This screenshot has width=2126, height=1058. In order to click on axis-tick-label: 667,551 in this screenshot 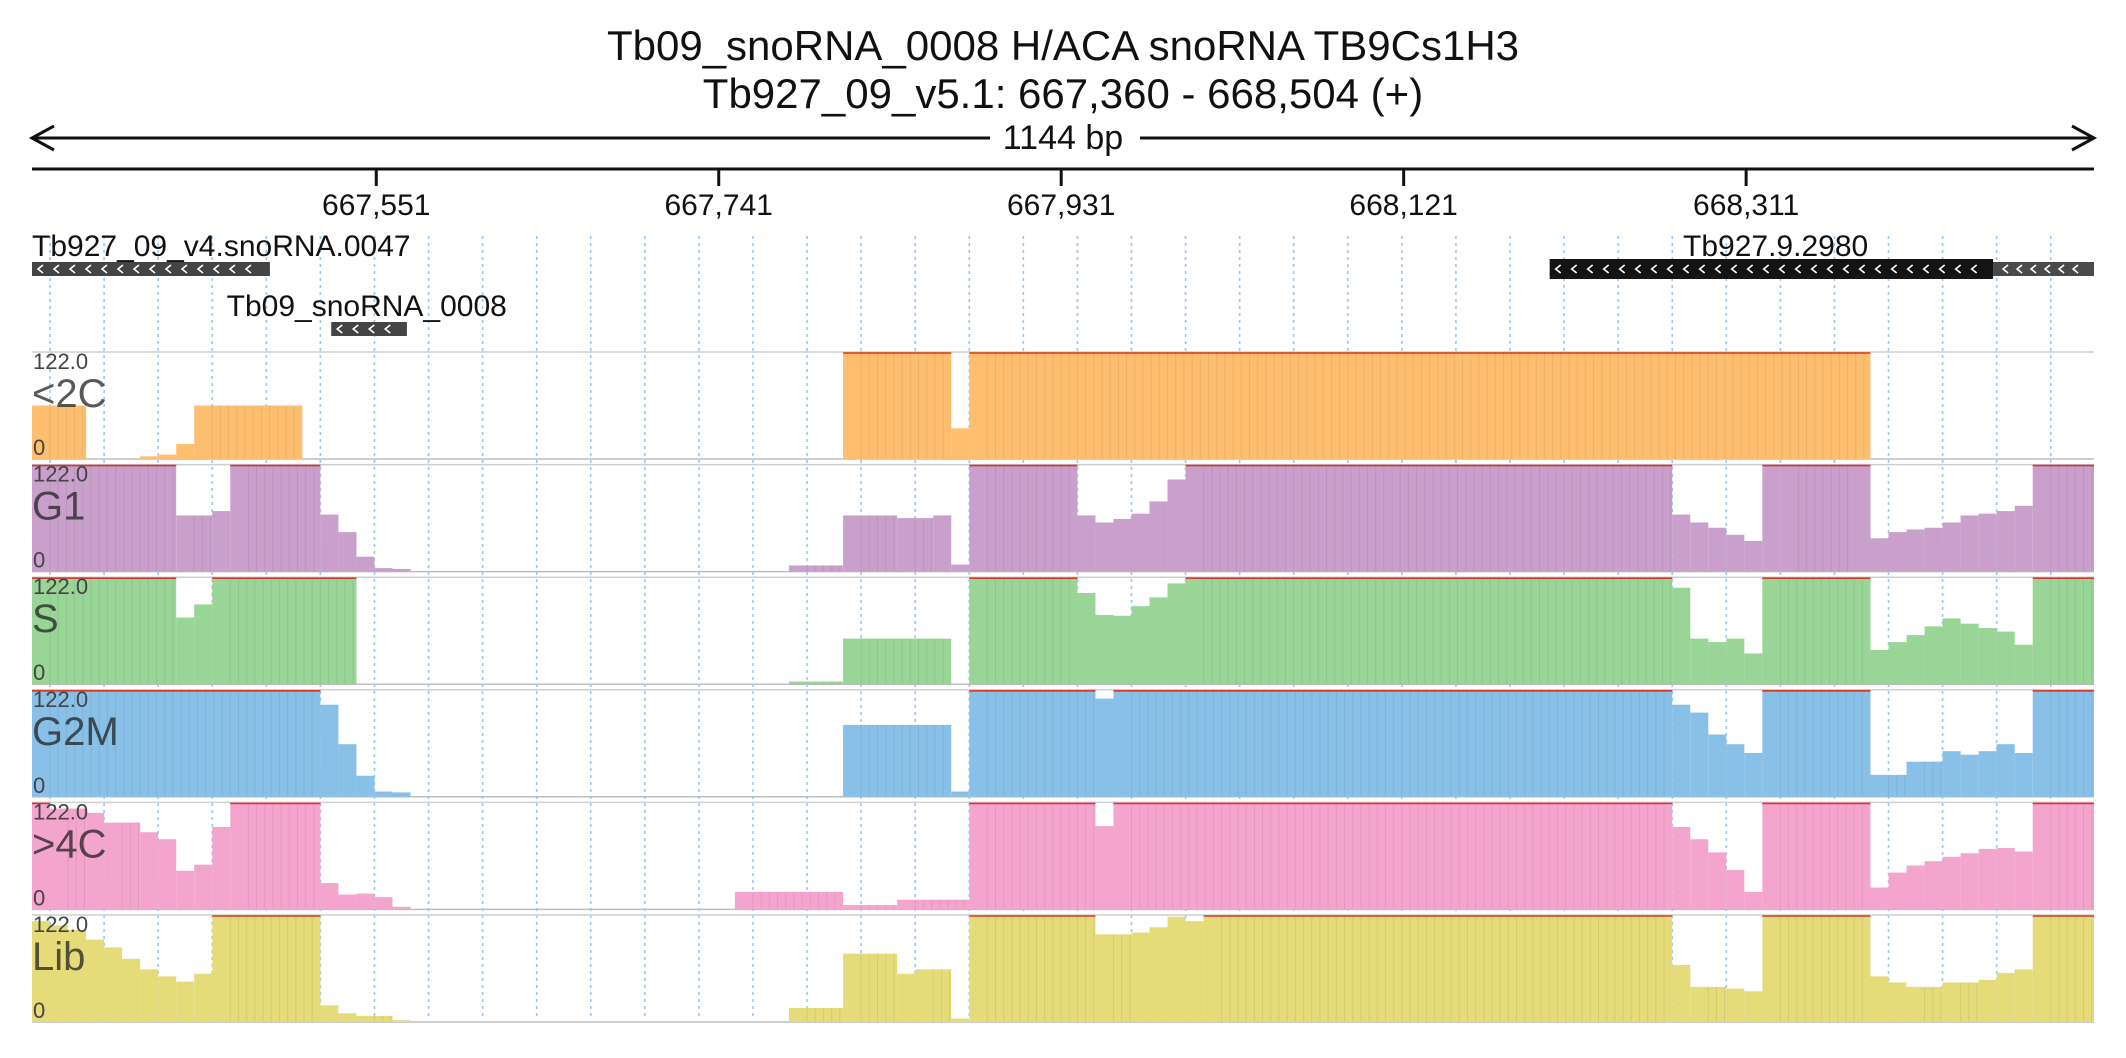, I will do `click(376, 205)`.